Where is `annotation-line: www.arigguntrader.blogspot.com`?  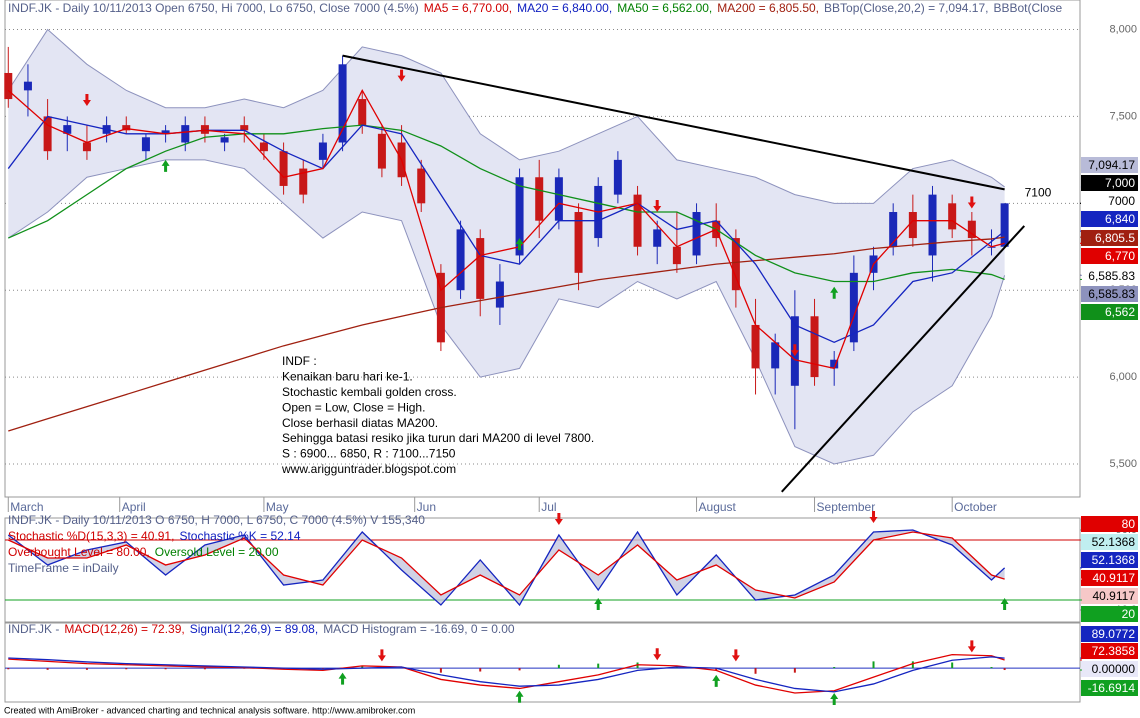 annotation-line: www.arigguntrader.blogspot.com is located at coordinates (368, 469).